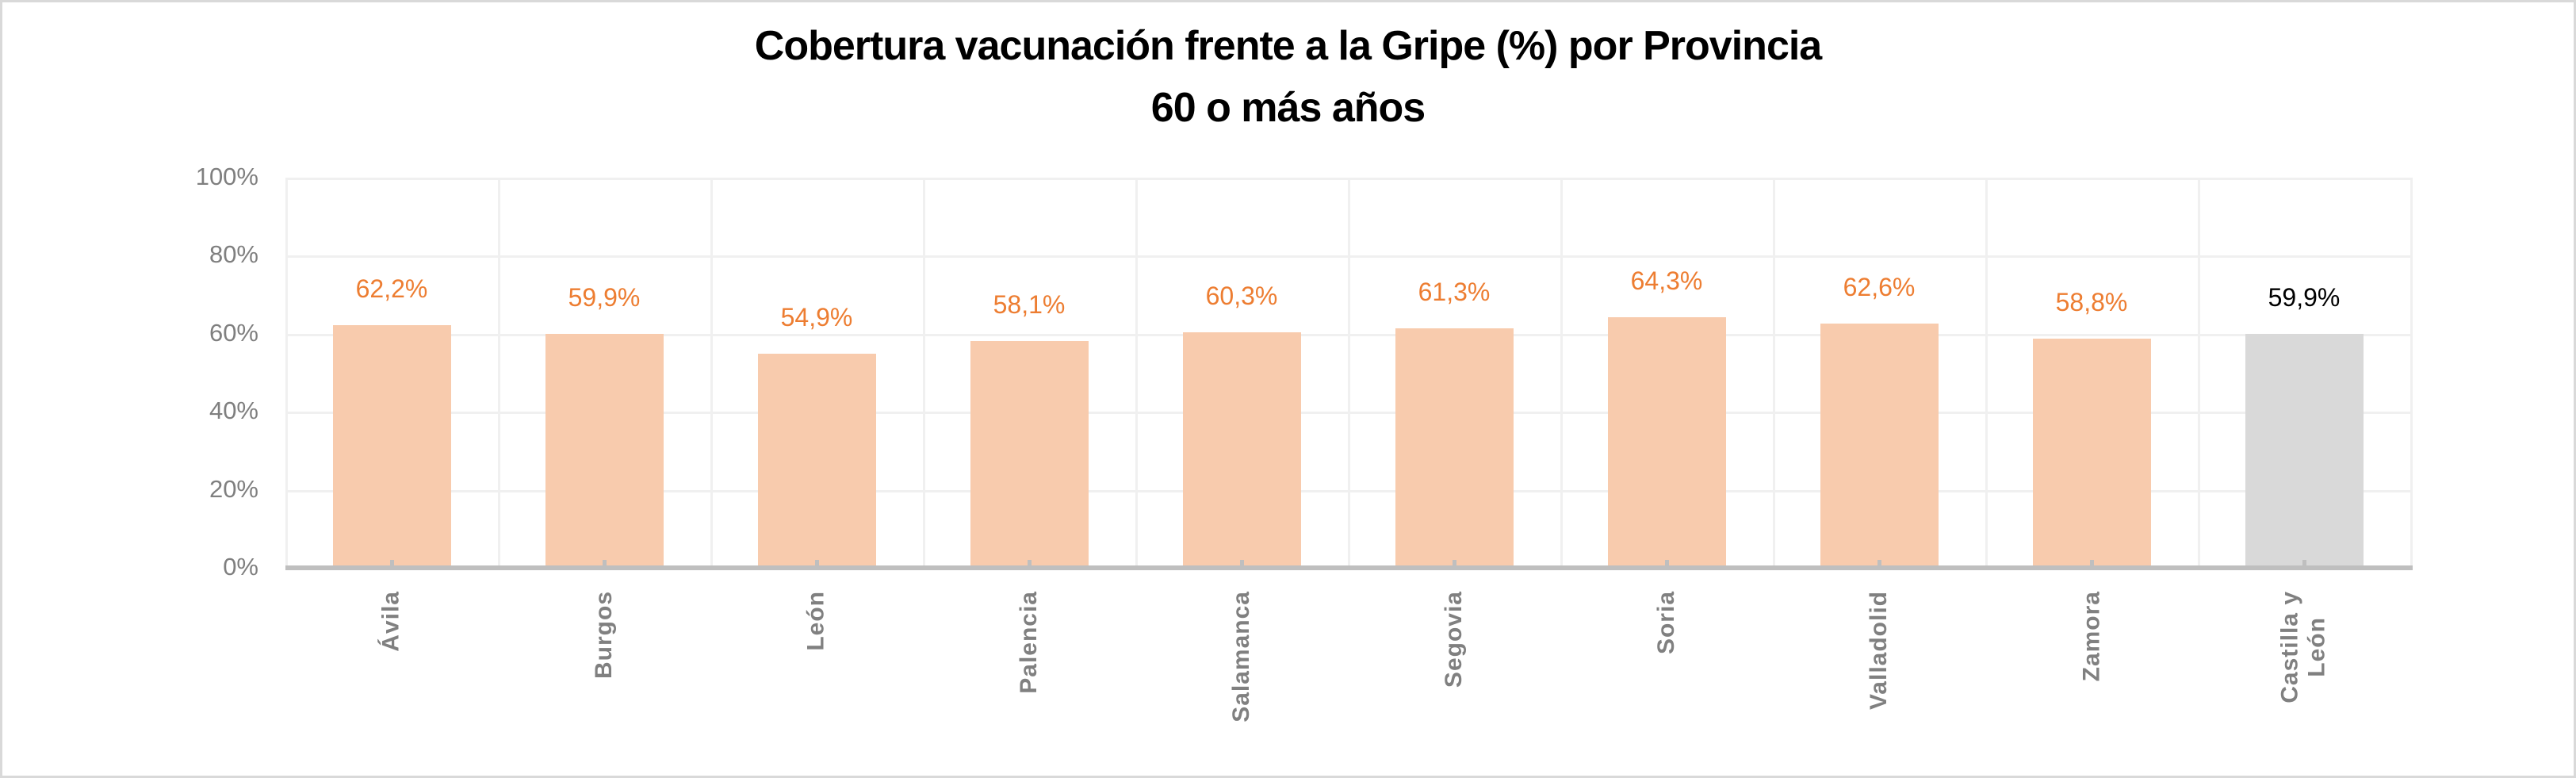 The image size is (2576, 778). I want to click on bar-soria, so click(1667, 442).